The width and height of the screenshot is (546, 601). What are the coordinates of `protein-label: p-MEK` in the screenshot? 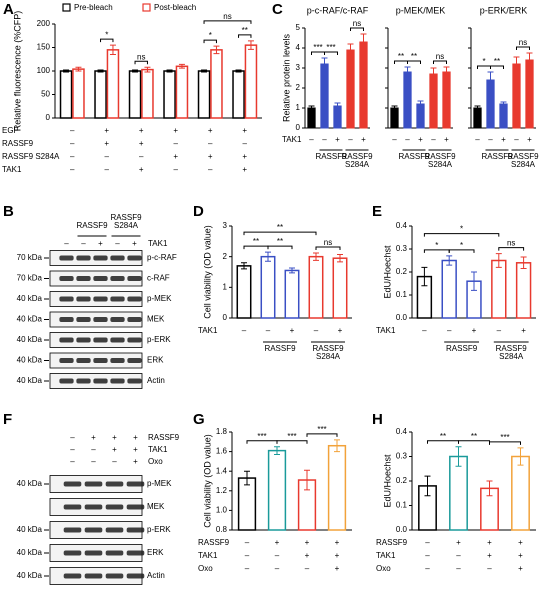 It's located at (159, 298).